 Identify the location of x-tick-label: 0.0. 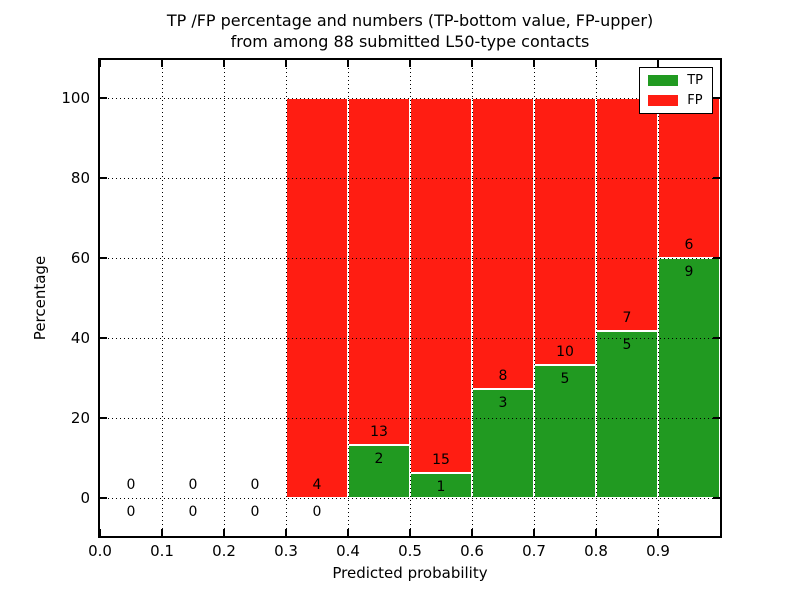
(100, 551).